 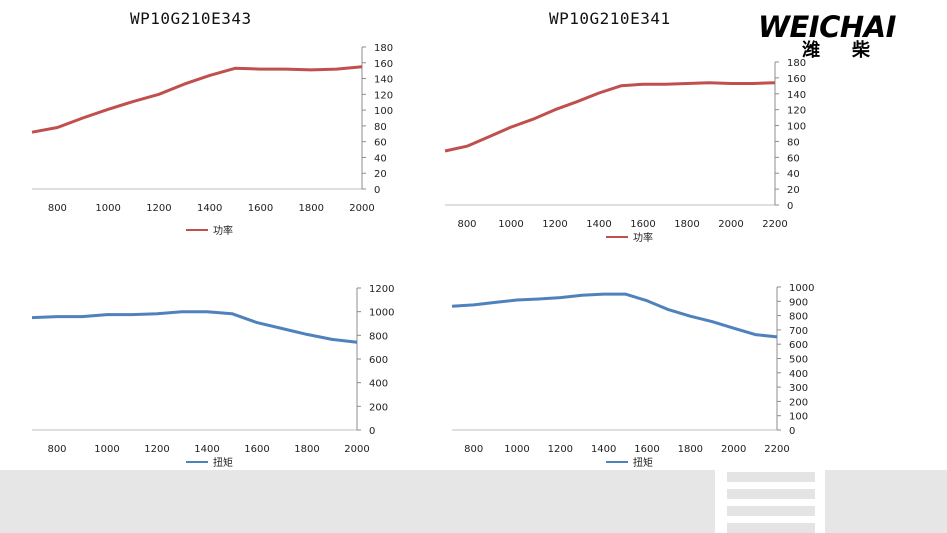 What do you see at coordinates (383, 64) in the screenshot?
I see `power-left-y-tick-label: 160` at bounding box center [383, 64].